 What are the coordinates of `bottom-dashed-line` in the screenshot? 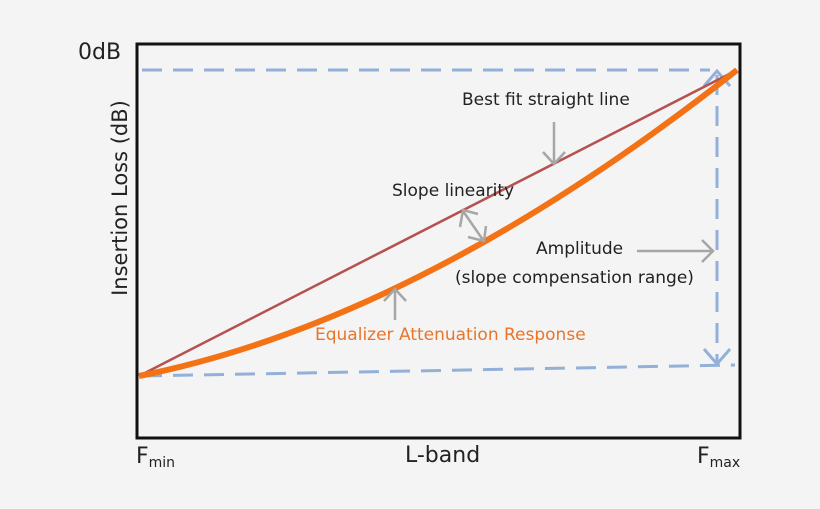 It's located at (438, 370).